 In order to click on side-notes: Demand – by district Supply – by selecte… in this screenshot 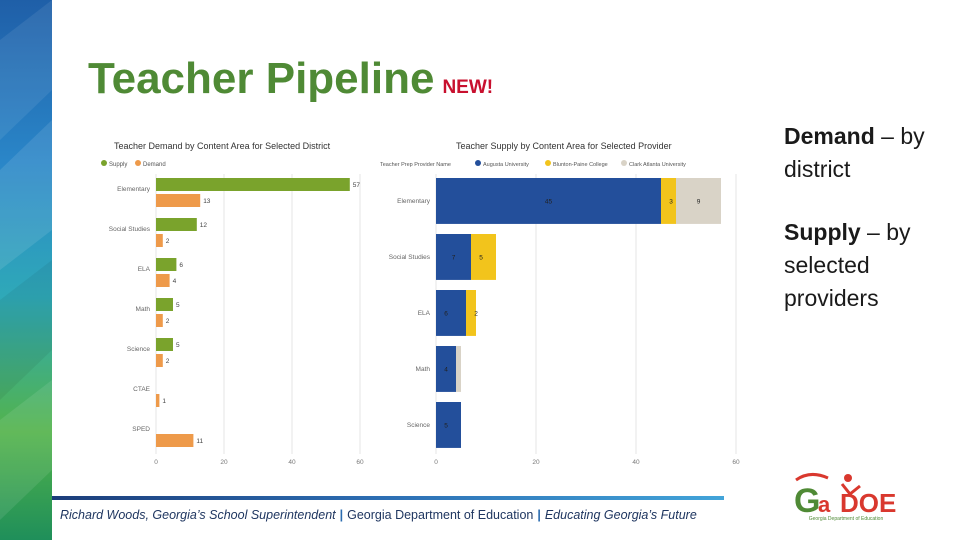, I will do `click(869, 232)`.